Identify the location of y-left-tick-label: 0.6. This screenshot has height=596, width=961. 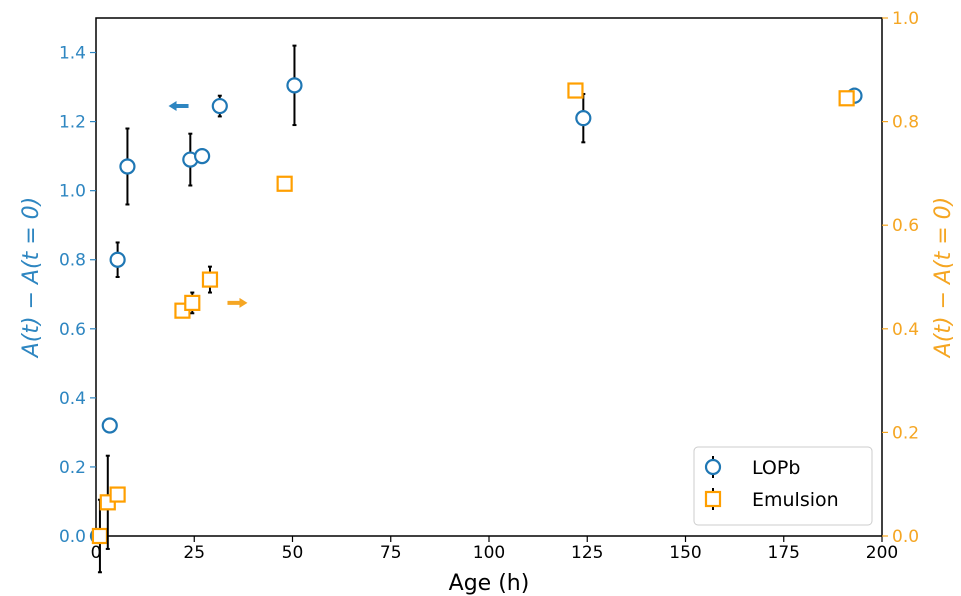
(72, 330).